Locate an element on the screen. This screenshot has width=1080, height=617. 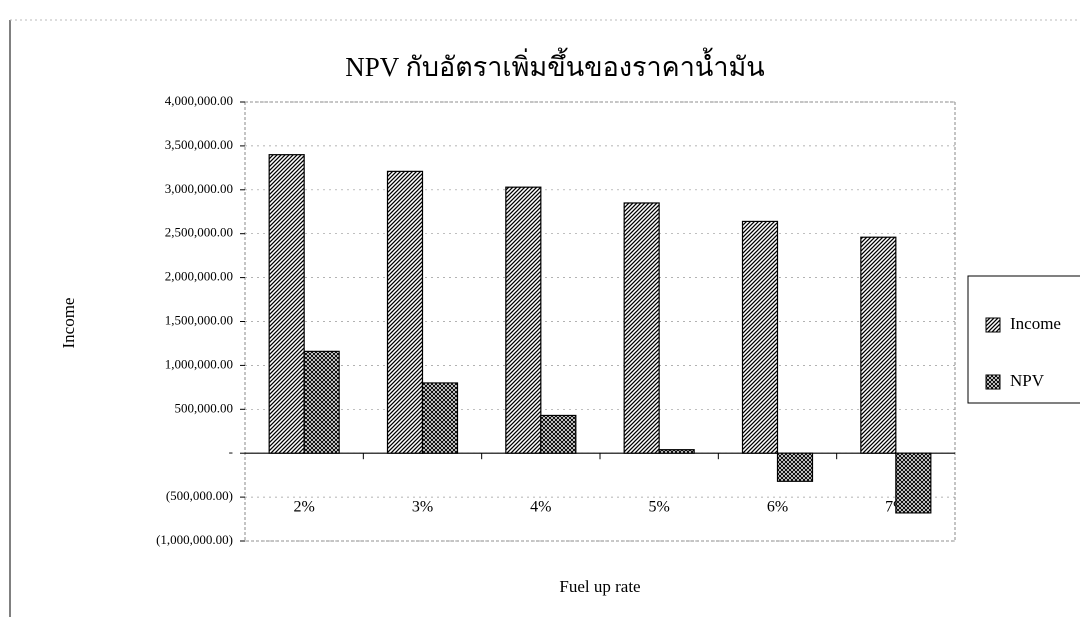
y-tick-label: (500,000.00) is located at coordinates (199, 495).